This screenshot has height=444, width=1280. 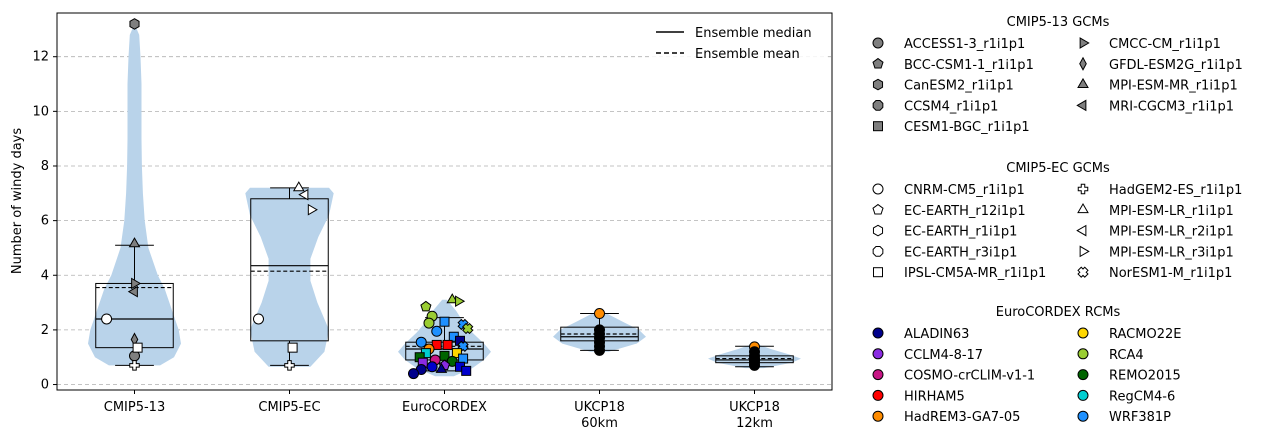 What do you see at coordinates (1175, 190) in the screenshot?
I see `legend-label: HadGEM2-ES_r1i1p1` at bounding box center [1175, 190].